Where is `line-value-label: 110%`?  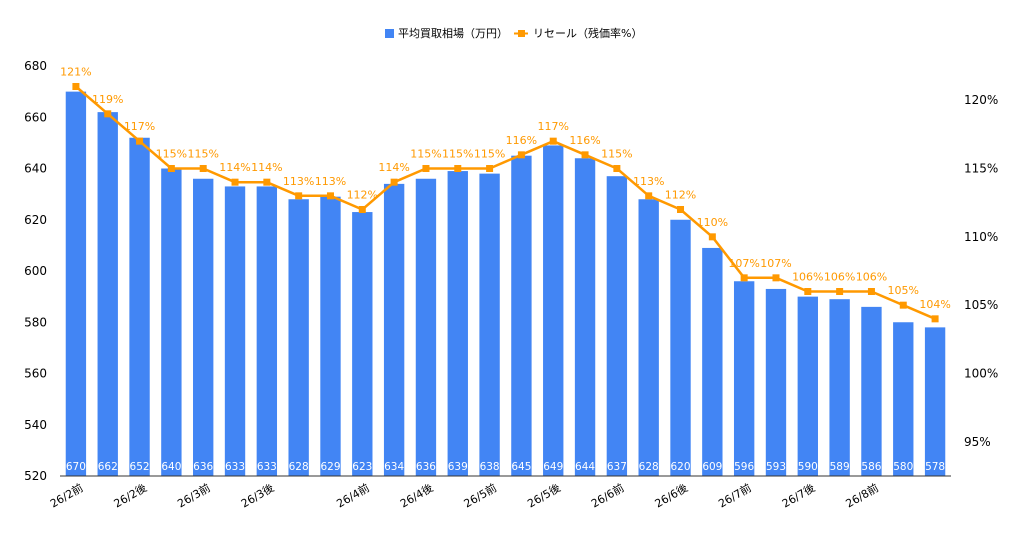 line-value-label: 110% is located at coordinates (712, 222).